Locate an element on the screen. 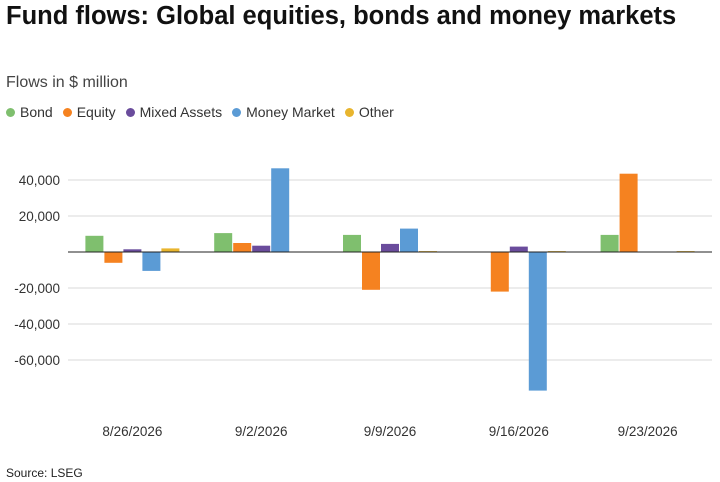 The height and width of the screenshot is (482, 720). x-tick-label: 8/26/2026 is located at coordinates (132, 431).